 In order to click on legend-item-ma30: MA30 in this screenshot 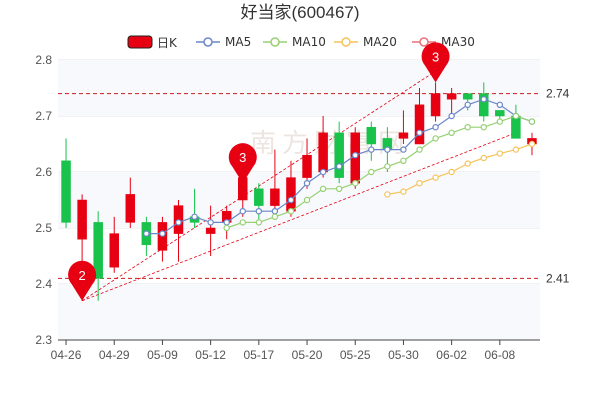, I will do `click(443, 42)`.